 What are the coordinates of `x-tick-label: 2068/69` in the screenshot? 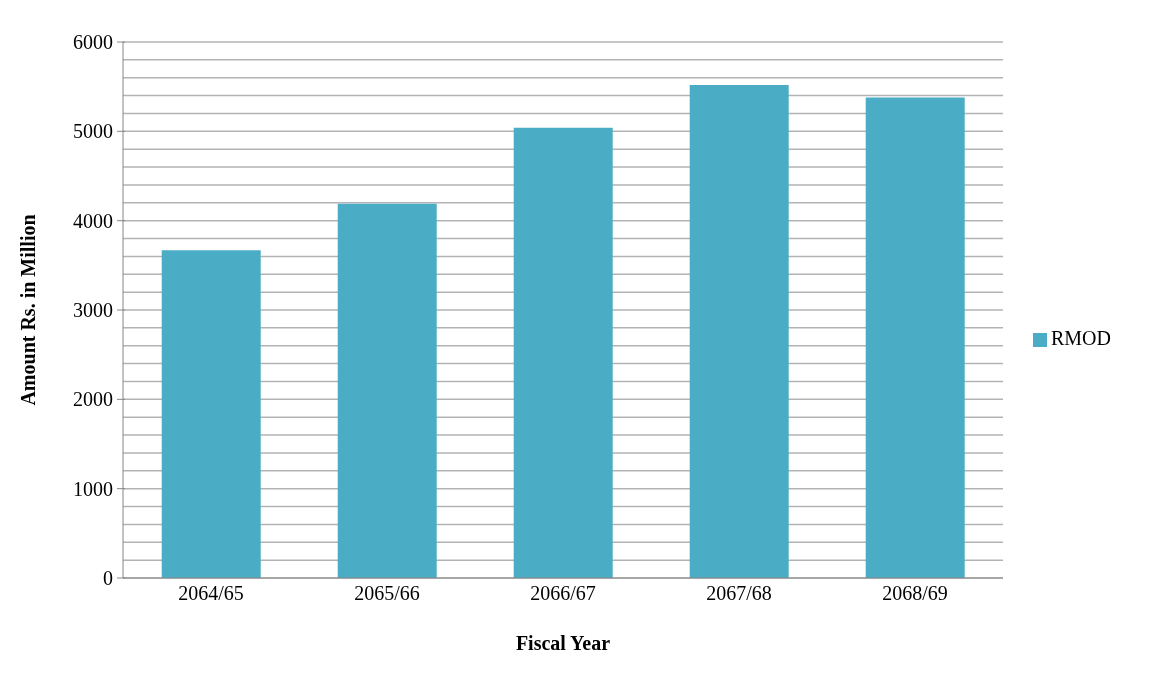 It's located at (915, 593).